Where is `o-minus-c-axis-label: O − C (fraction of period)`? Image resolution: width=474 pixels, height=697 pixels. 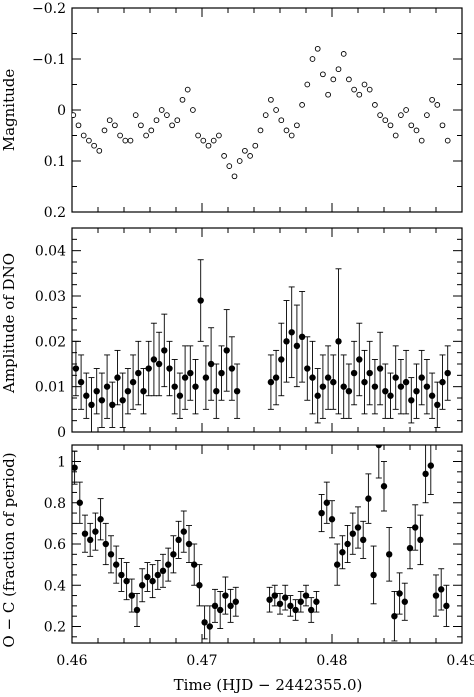 o-minus-c-axis-label: O − C (fraction of period) is located at coordinates (9, 549).